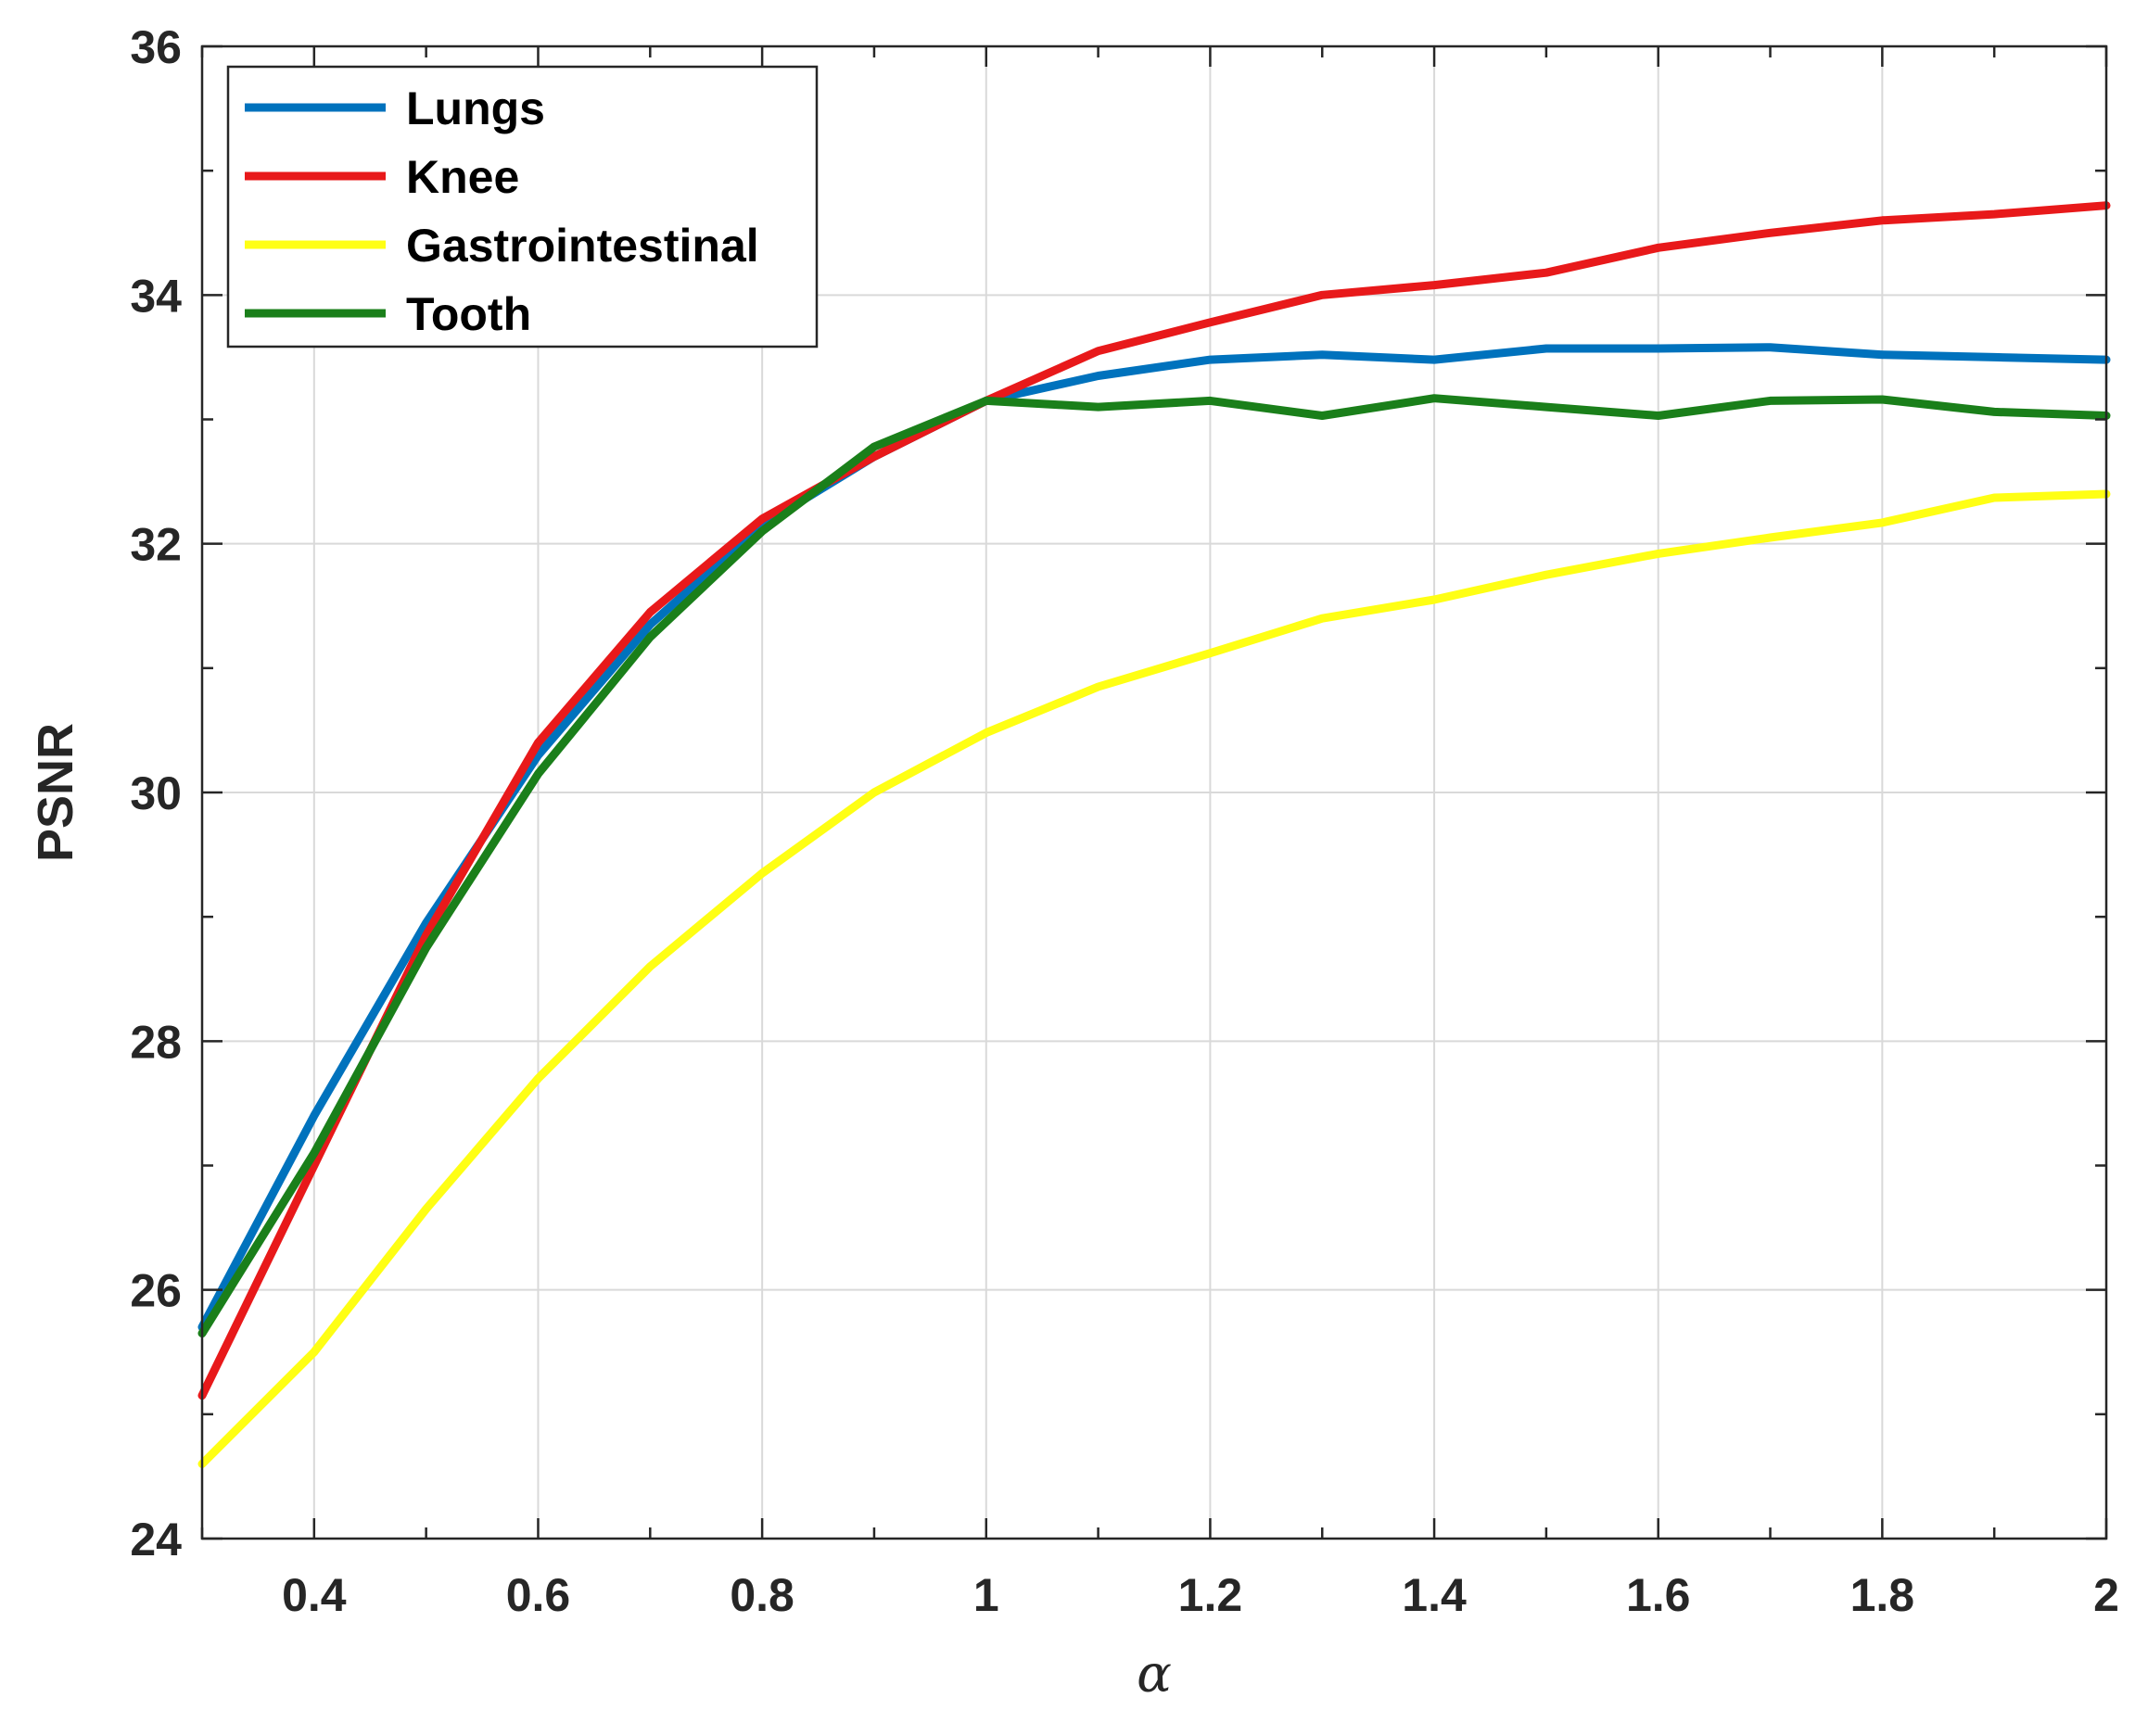 This screenshot has width=2148, height=1736. What do you see at coordinates (156, 47) in the screenshot?
I see `y-tick-label: 36` at bounding box center [156, 47].